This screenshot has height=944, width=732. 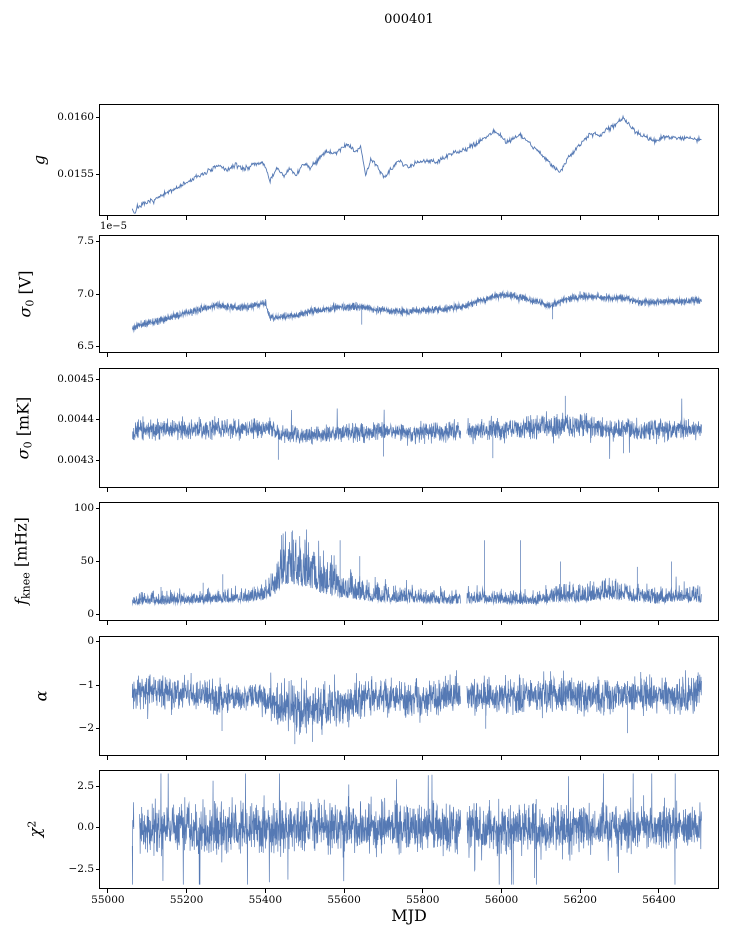 What do you see at coordinates (75, 117) in the screenshot?
I see `y-tick-label: 0.0160` at bounding box center [75, 117].